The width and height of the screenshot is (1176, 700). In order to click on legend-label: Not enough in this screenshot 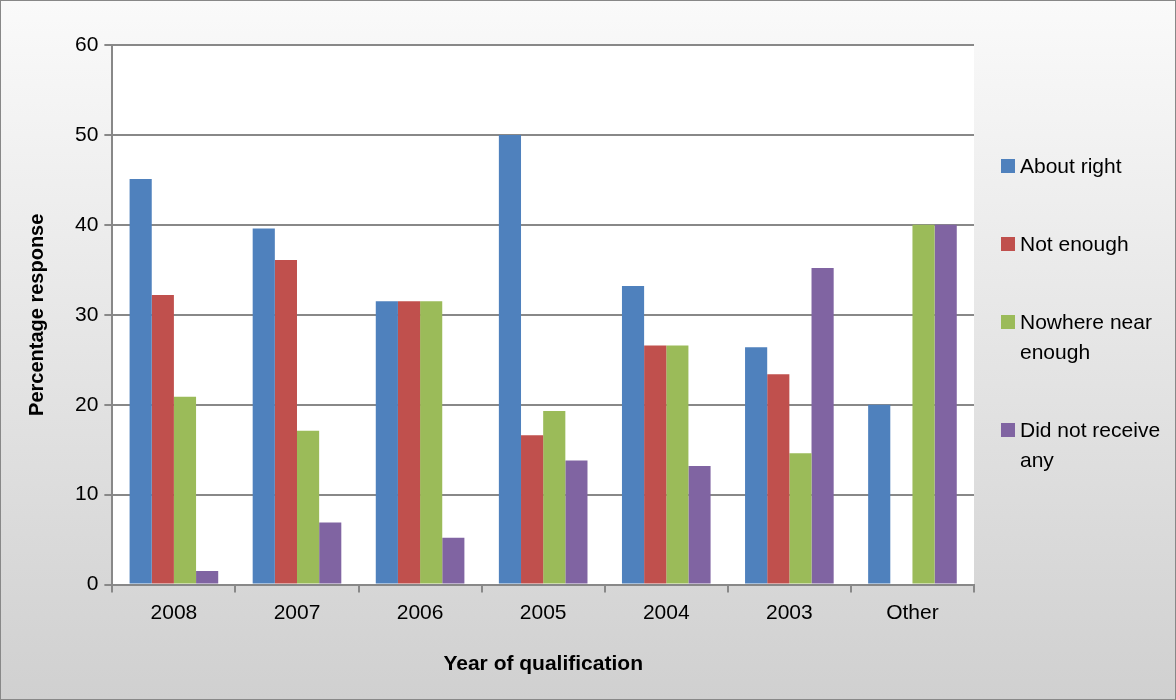, I will do `click(1074, 244)`.